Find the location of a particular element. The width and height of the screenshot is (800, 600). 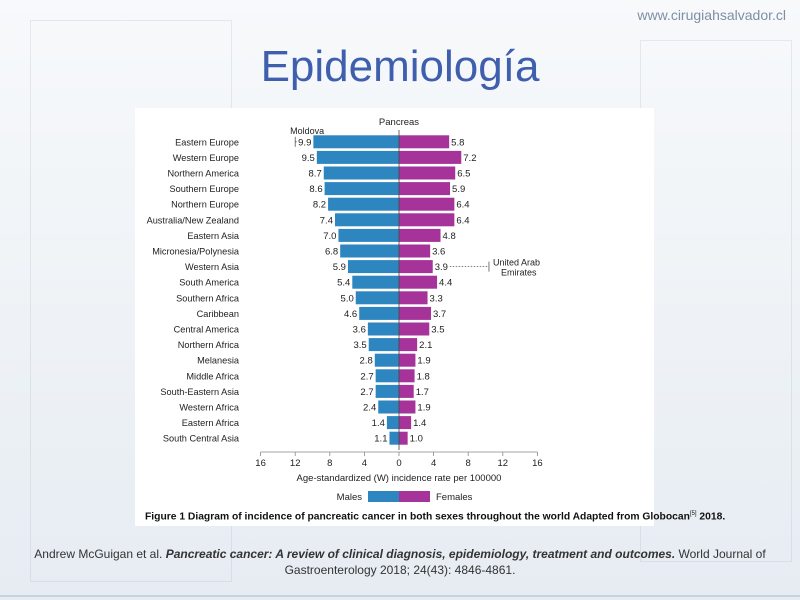

site-url: www.cirugiahsalvador.cl is located at coordinates (711, 15).